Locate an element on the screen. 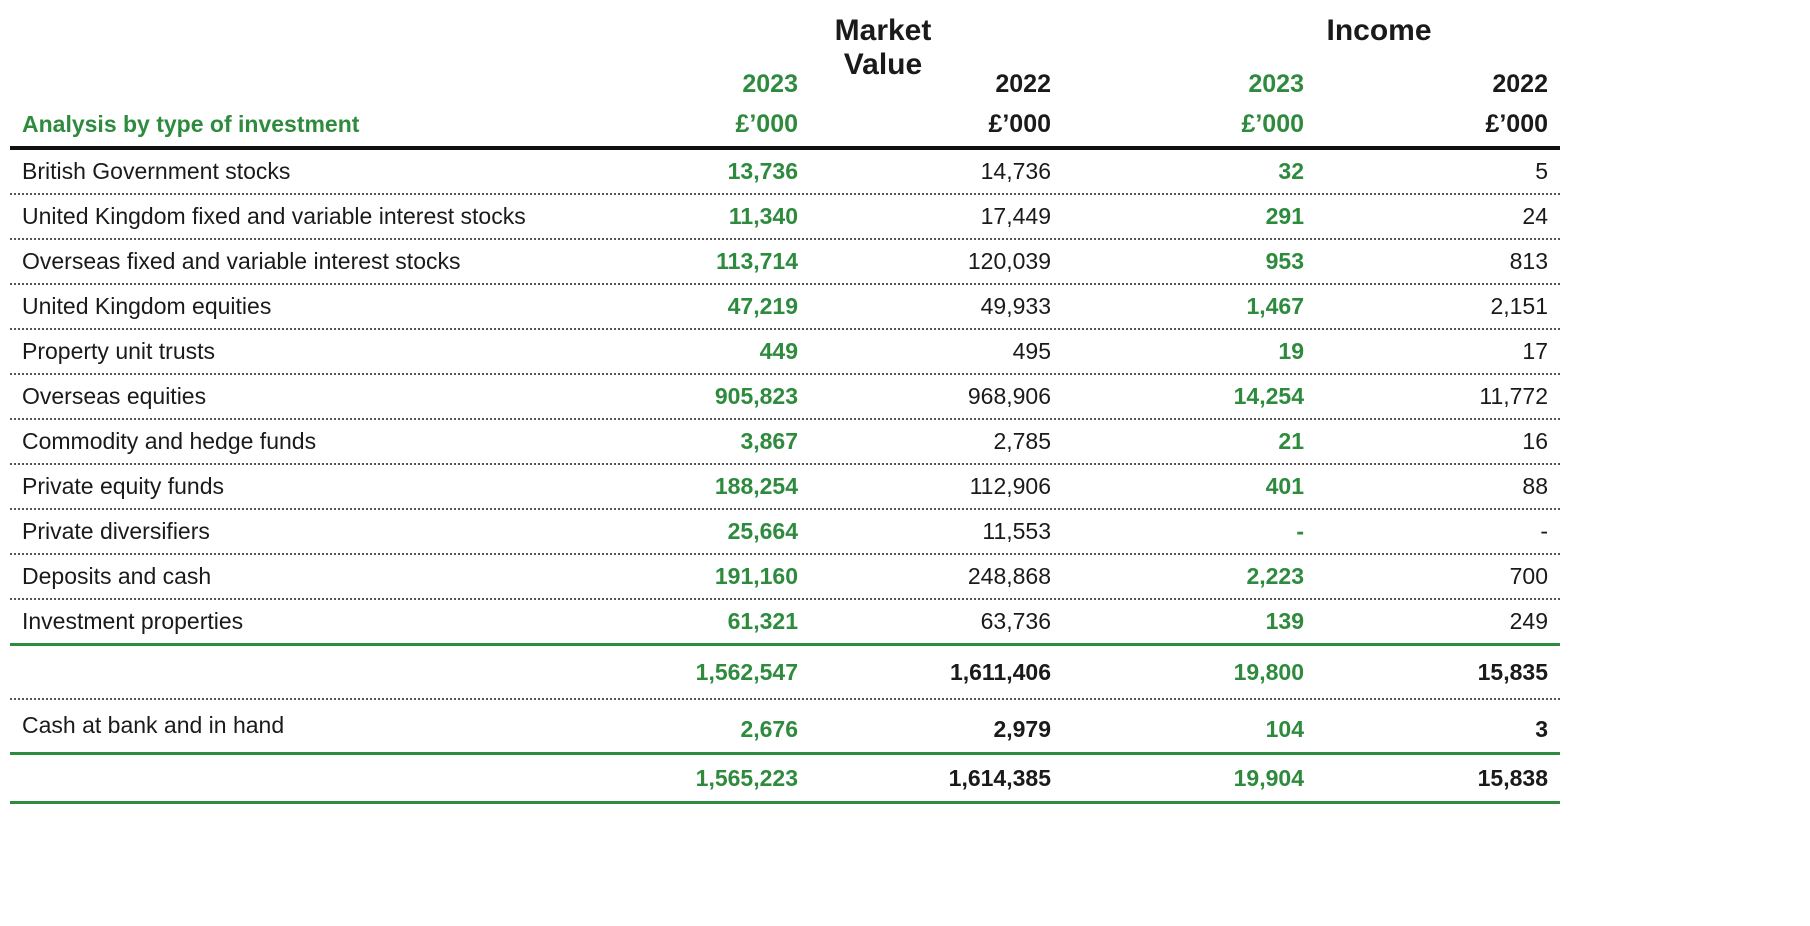 Image resolution: width=1810 pixels, height=926 pixels. grand-total-mv-2023: 1,565,223 is located at coordinates (746, 777).